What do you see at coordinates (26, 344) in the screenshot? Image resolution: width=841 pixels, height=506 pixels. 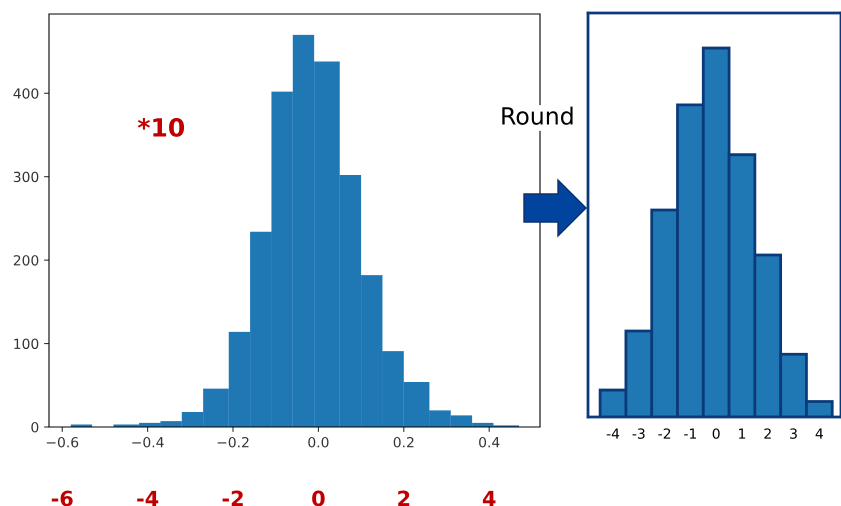 I see `y-tick-label: 100` at bounding box center [26, 344].